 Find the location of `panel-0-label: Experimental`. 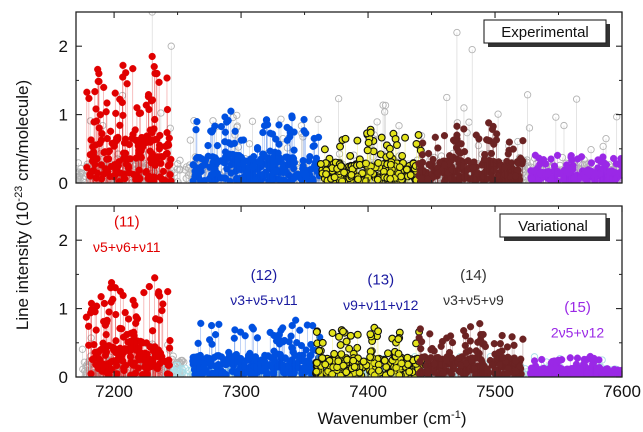

panel-0-label: Experimental is located at coordinates (545, 32).